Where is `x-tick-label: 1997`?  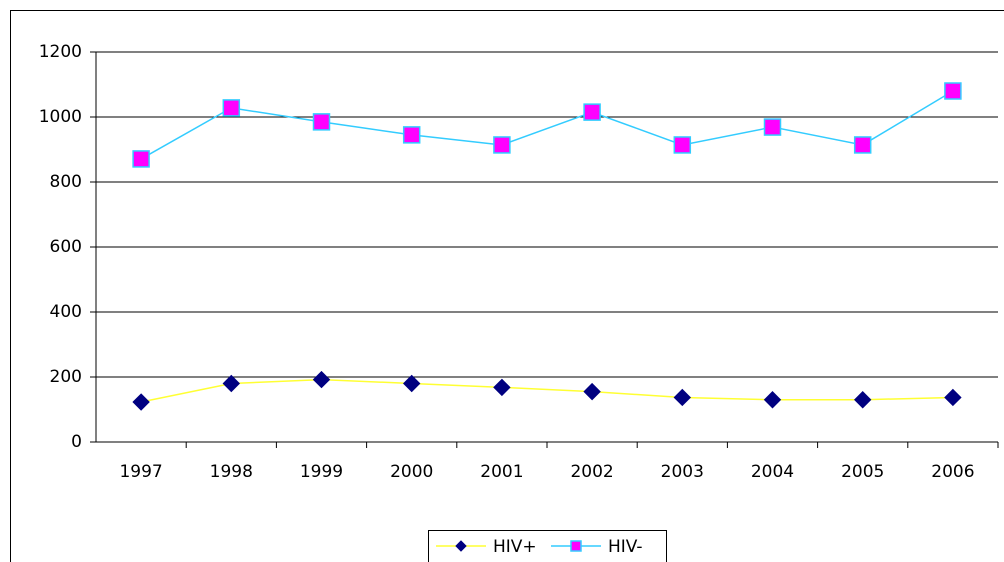
x-tick-label: 1997 is located at coordinates (140, 472).